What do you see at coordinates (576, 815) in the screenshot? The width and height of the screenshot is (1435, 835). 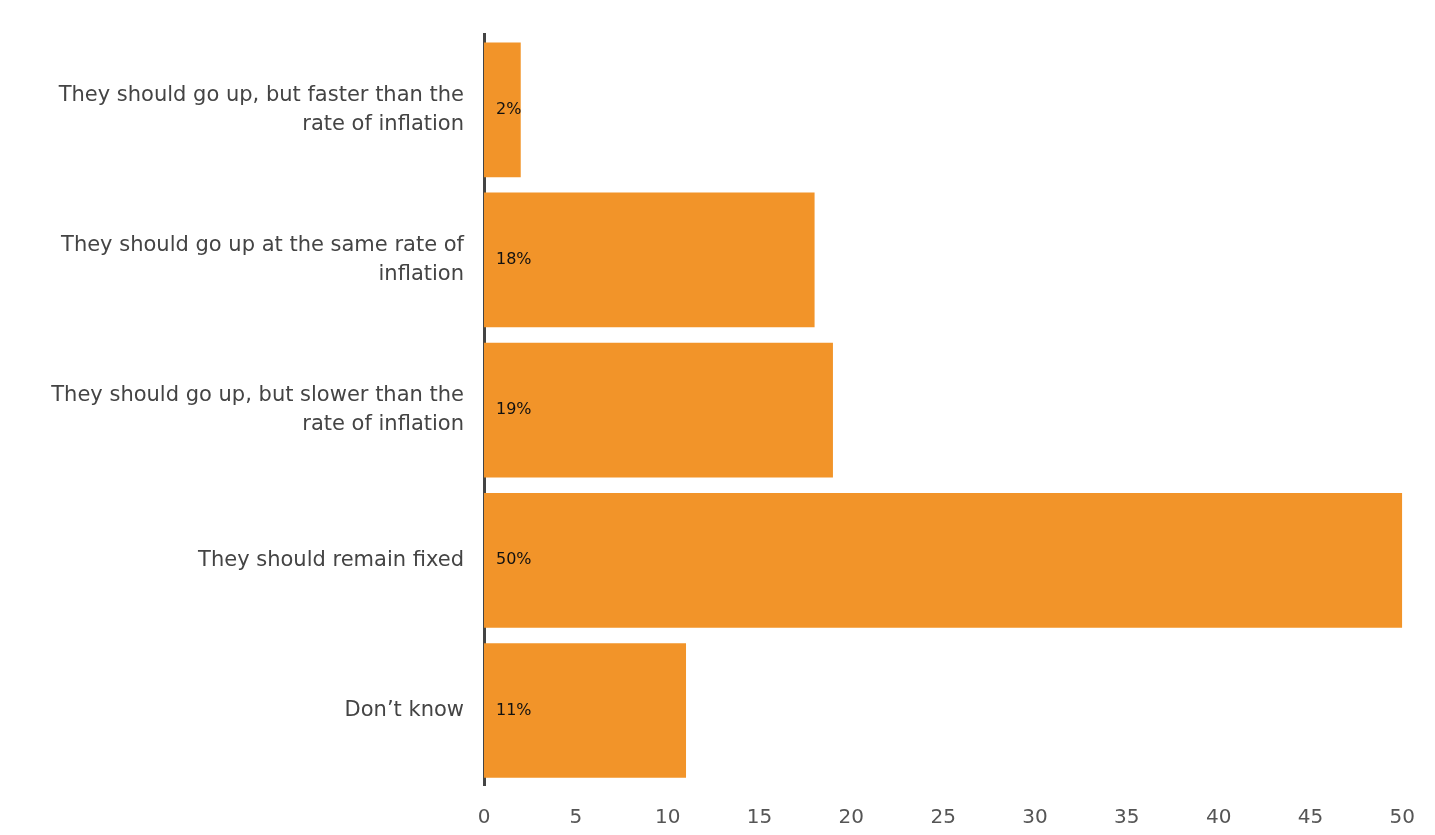 I see `x-tick-label: 5` at bounding box center [576, 815].